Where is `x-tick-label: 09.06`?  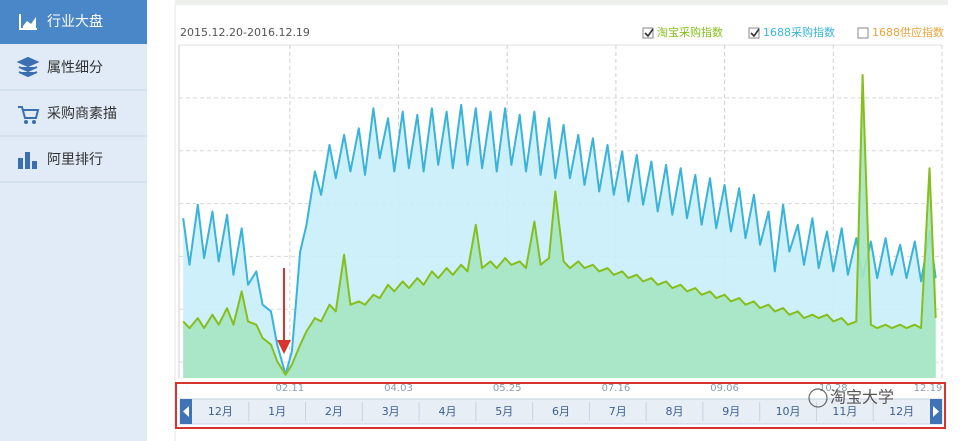
x-tick-label: 09.06 is located at coordinates (724, 388).